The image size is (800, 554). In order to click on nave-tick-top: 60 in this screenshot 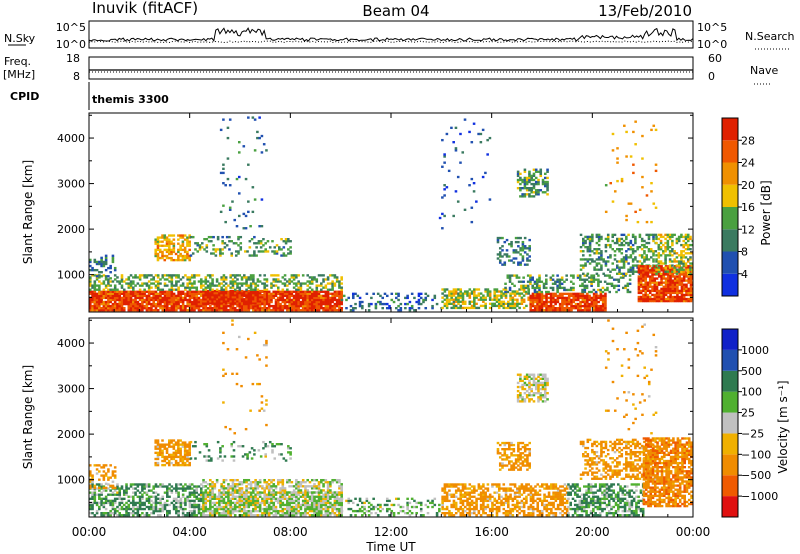, I will do `click(715, 58)`.